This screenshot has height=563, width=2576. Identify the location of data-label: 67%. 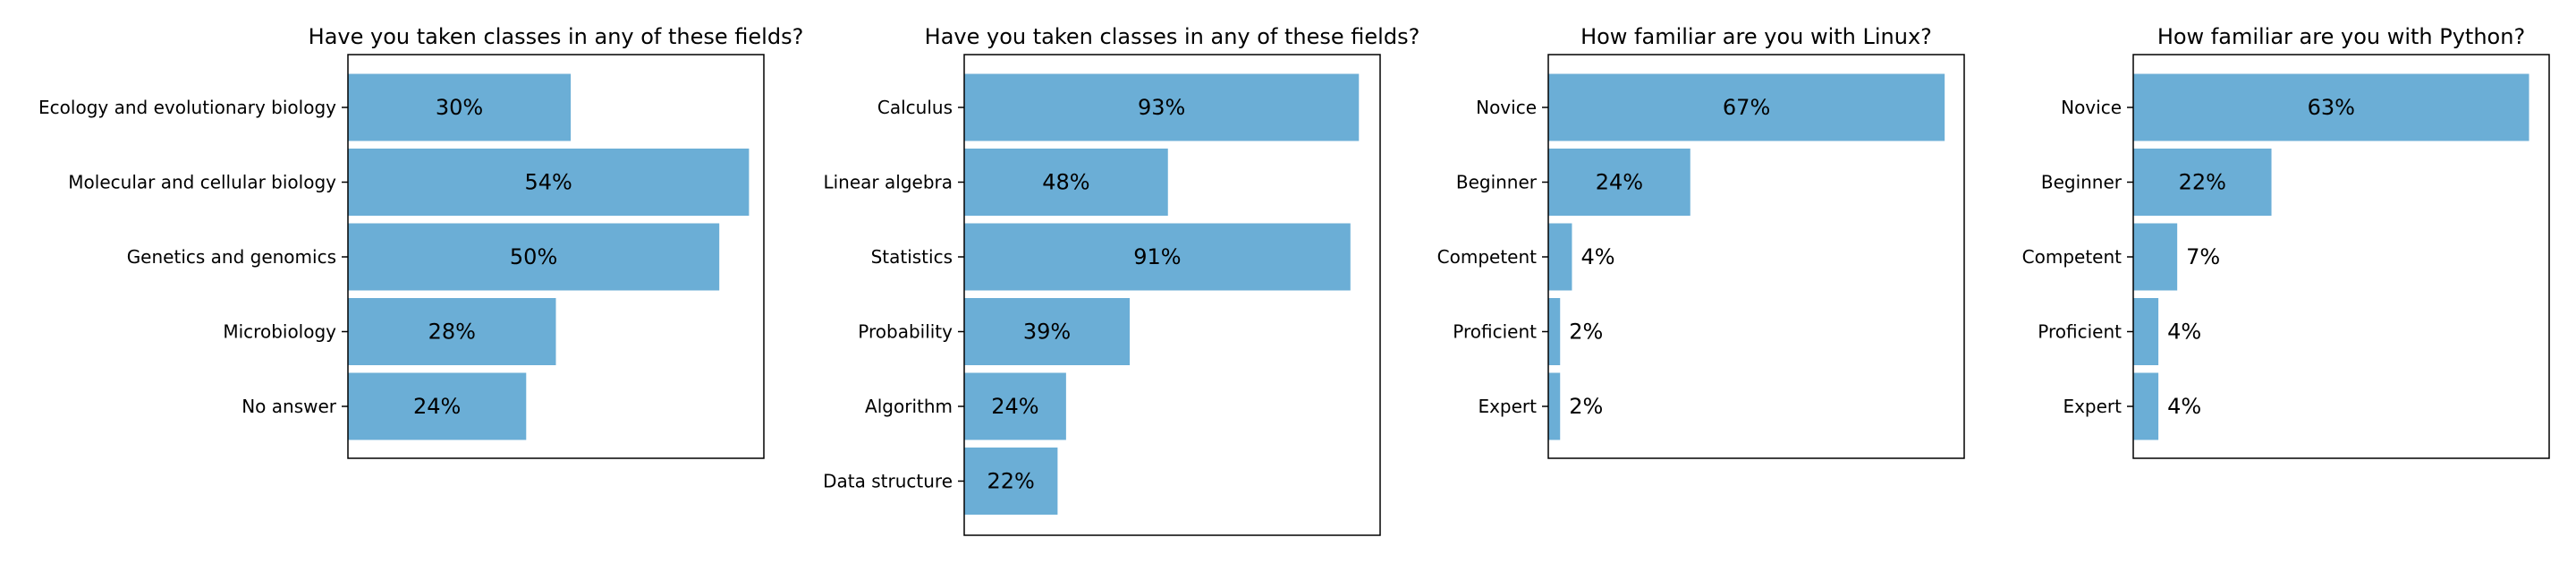
(1746, 108).